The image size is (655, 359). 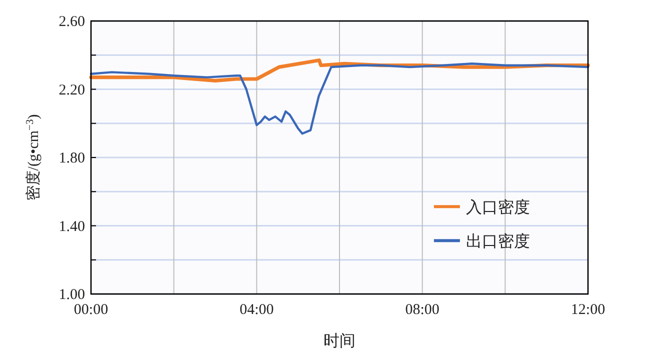 I want to click on legend-label: 出口密度, so click(x=498, y=241).